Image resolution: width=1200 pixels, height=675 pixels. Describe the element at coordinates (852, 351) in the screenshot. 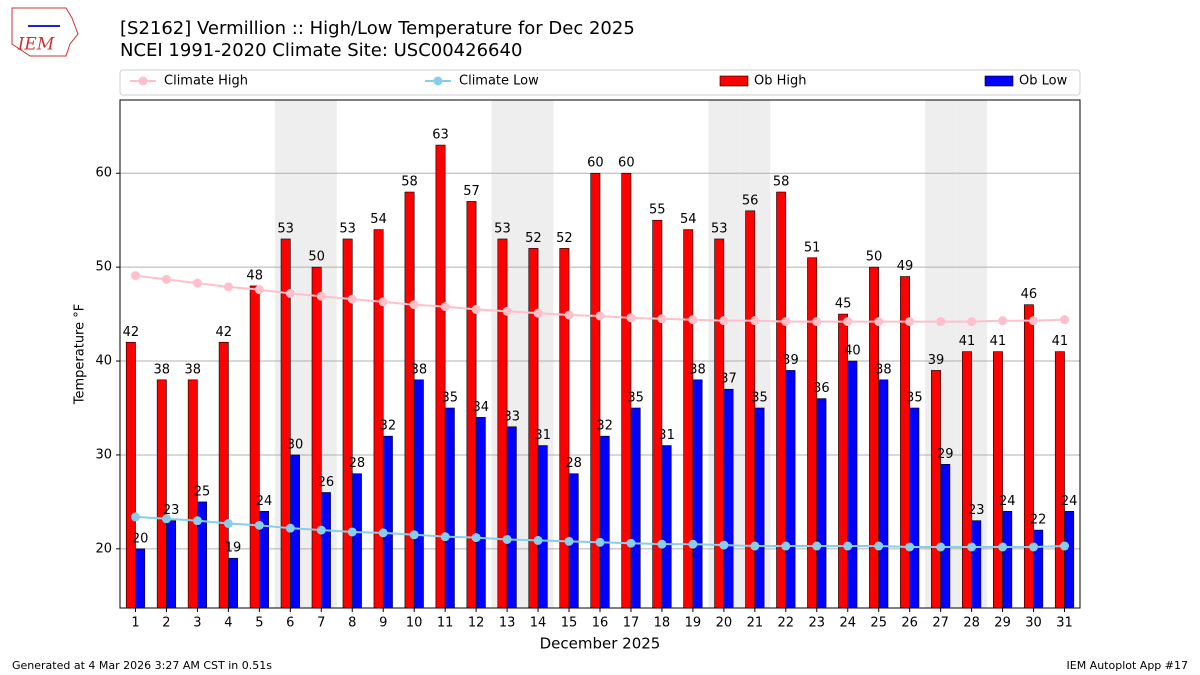

I see `value-label: 40` at that location.